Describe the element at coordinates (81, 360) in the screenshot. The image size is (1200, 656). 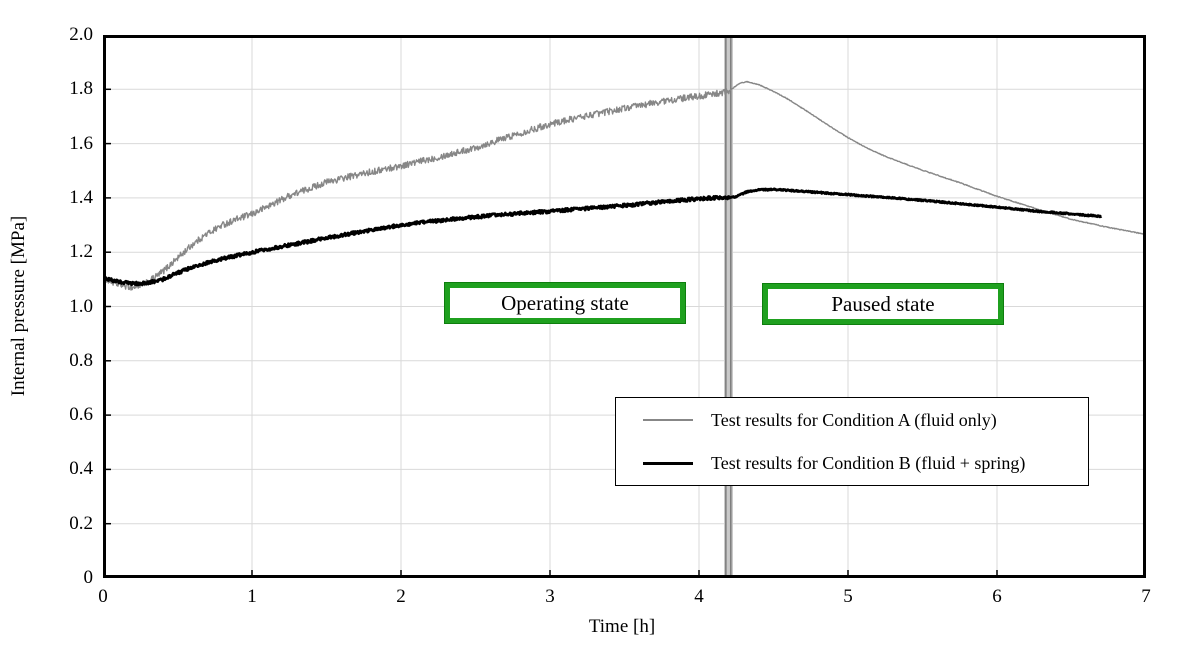
I see `y-tick-label: 0.8` at that location.